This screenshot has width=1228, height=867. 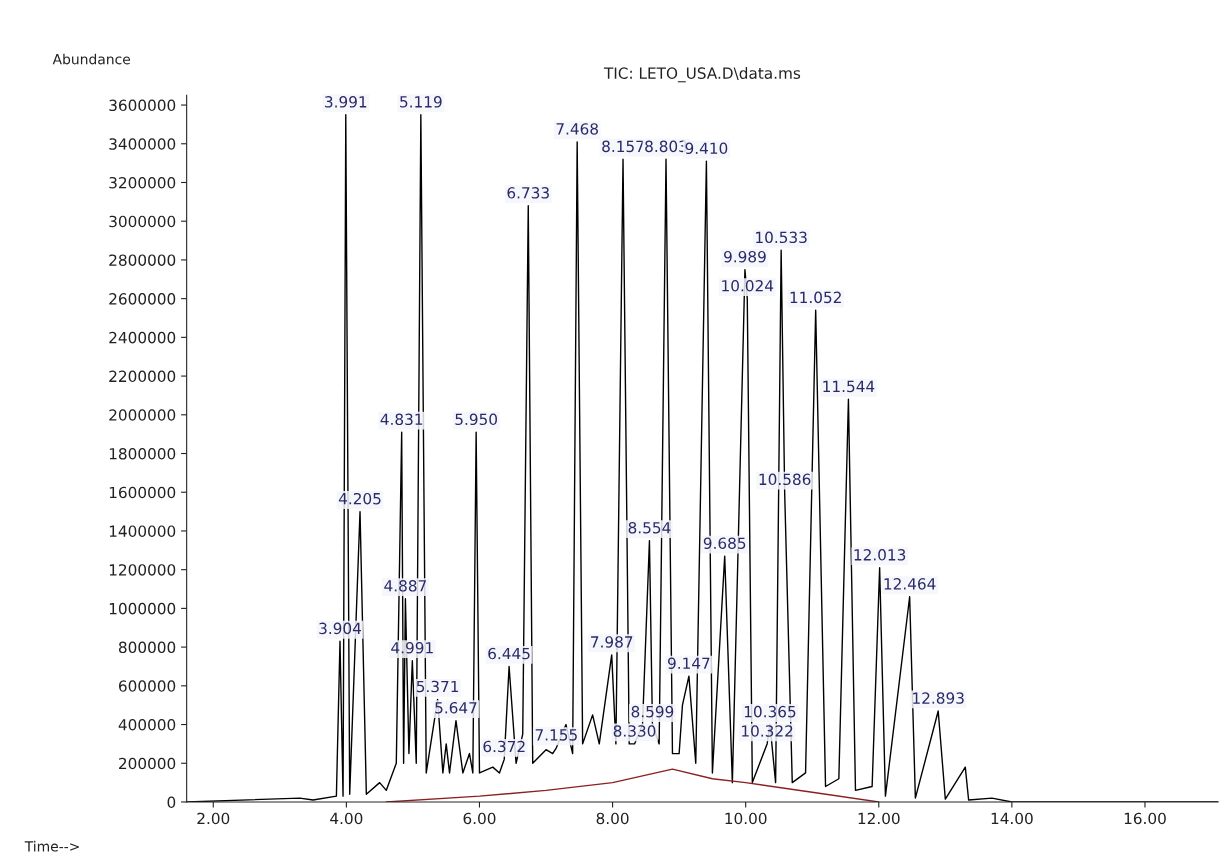 I want to click on annotation: 11.544, so click(x=849, y=386).